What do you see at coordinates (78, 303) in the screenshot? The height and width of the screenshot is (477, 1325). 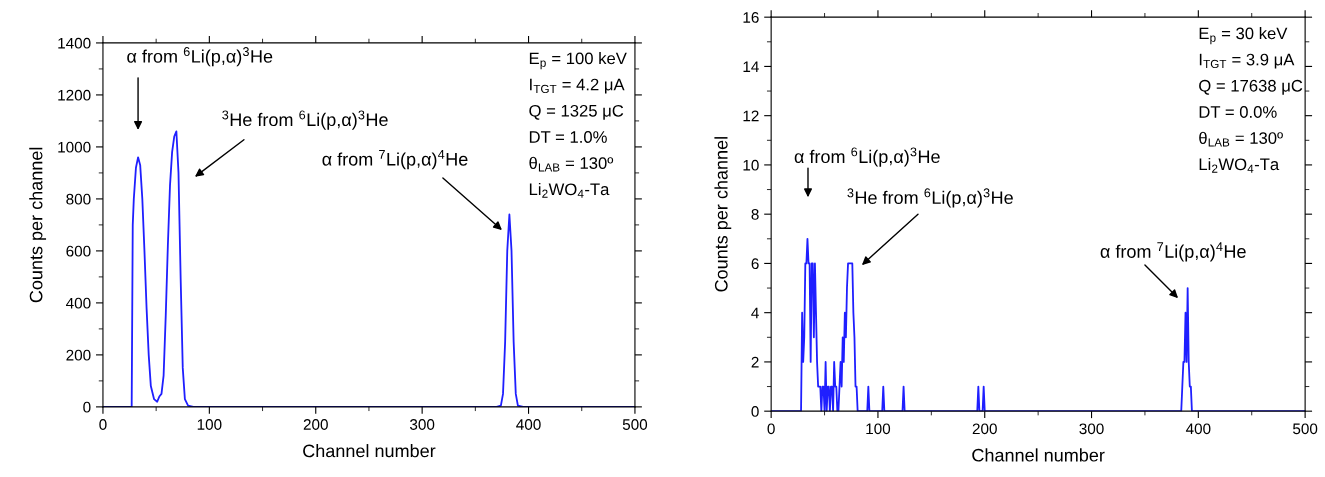 I see `y-tick-label: 400` at bounding box center [78, 303].